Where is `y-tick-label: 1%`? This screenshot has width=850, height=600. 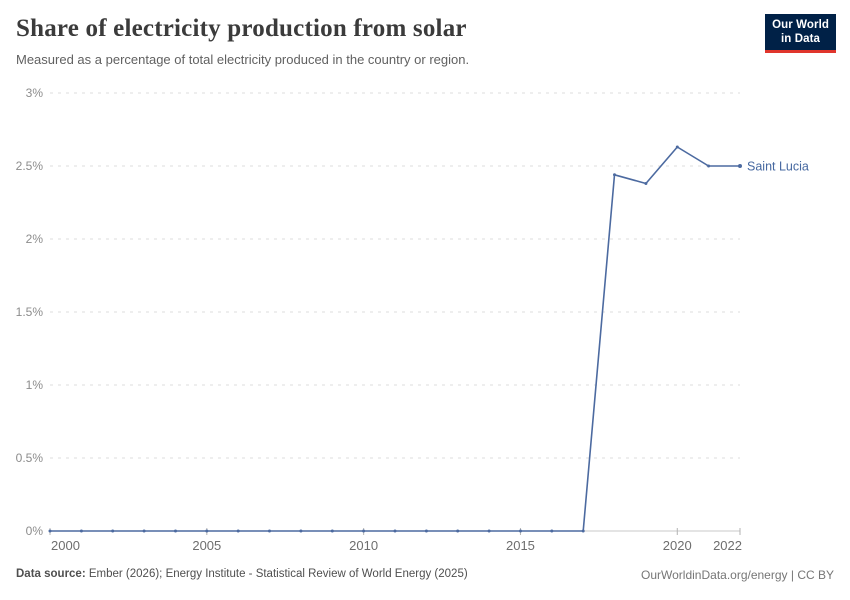
y-tick-label: 1% is located at coordinates (35, 385).